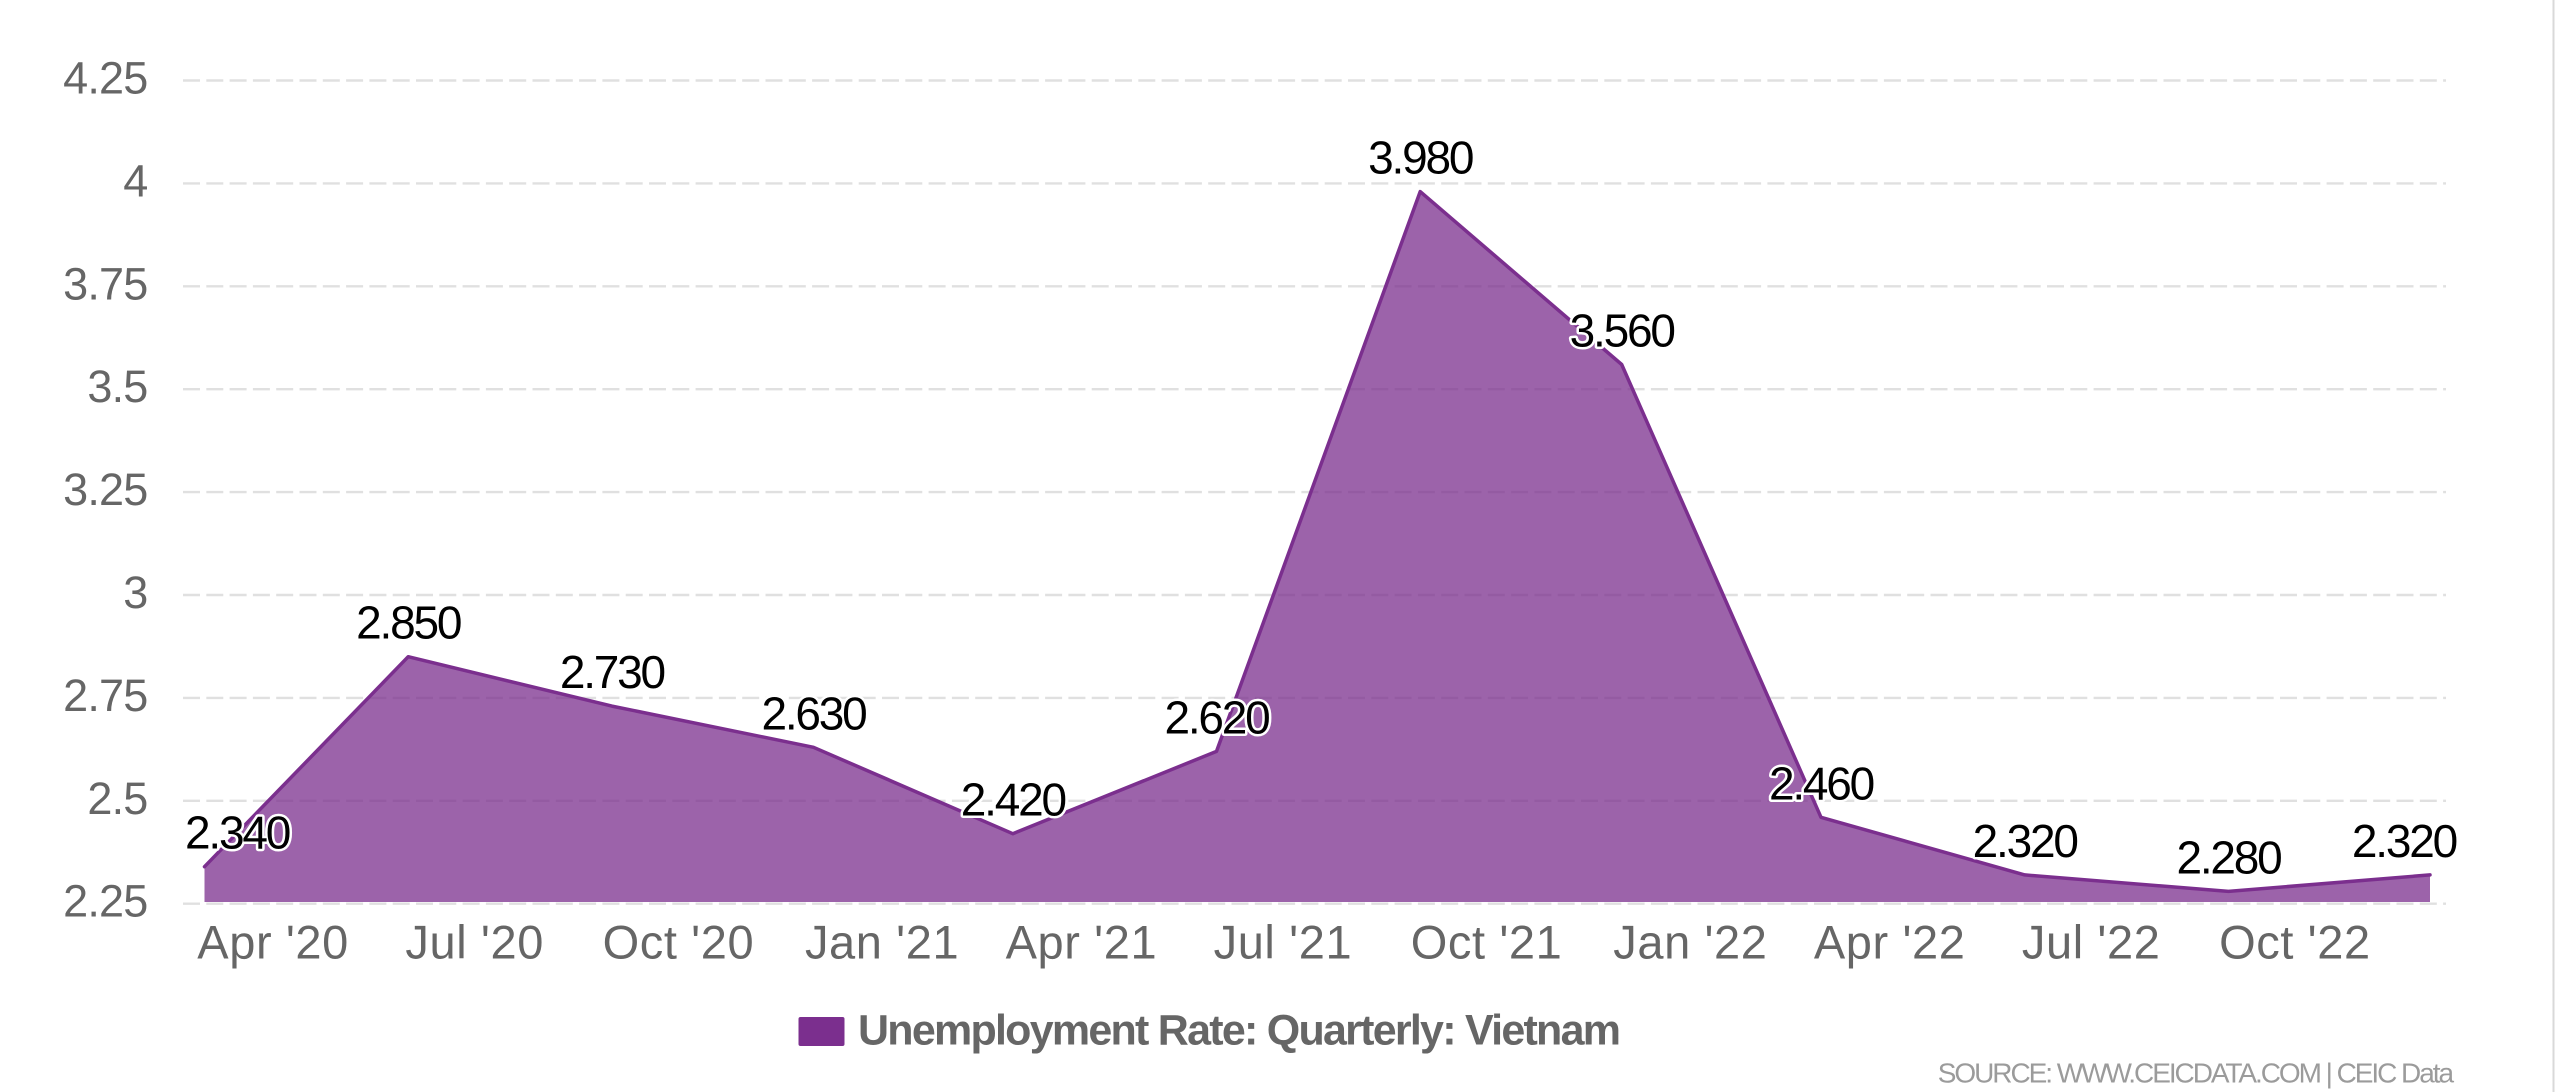  I want to click on svg-text: Jul '22, so click(2091, 942).